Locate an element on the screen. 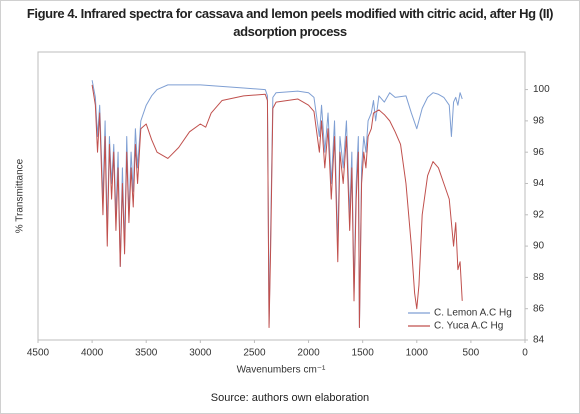  legend-label: C. Yuca A.C Hg is located at coordinates (468, 326).